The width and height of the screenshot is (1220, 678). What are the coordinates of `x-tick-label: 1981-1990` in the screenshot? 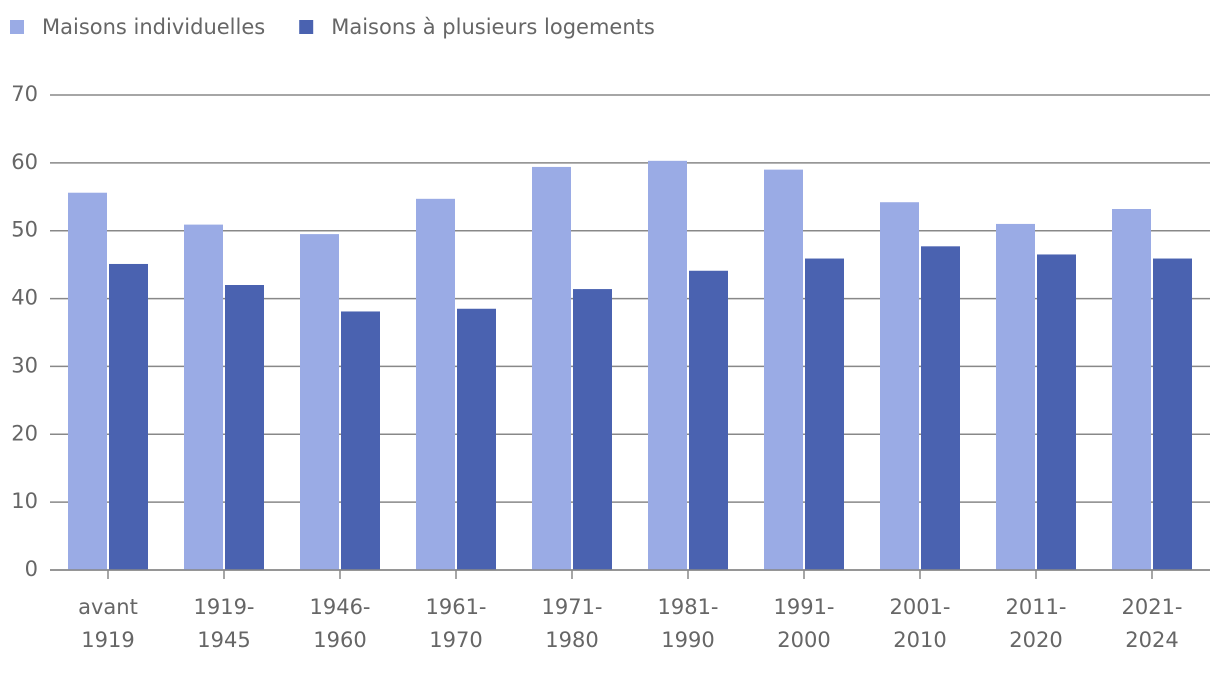 It's located at (687, 623).